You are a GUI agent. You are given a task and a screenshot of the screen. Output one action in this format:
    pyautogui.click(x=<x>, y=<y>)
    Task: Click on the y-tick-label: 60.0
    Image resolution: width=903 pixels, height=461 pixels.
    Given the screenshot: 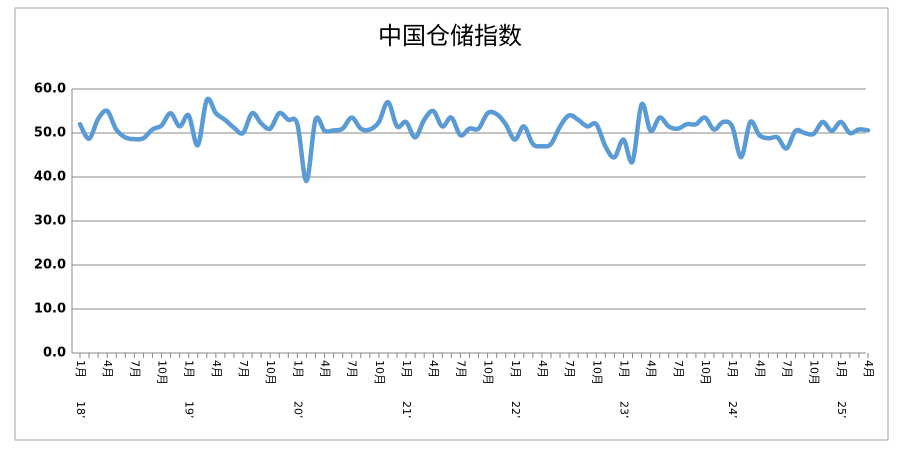 What is the action you would take?
    pyautogui.click(x=50, y=89)
    